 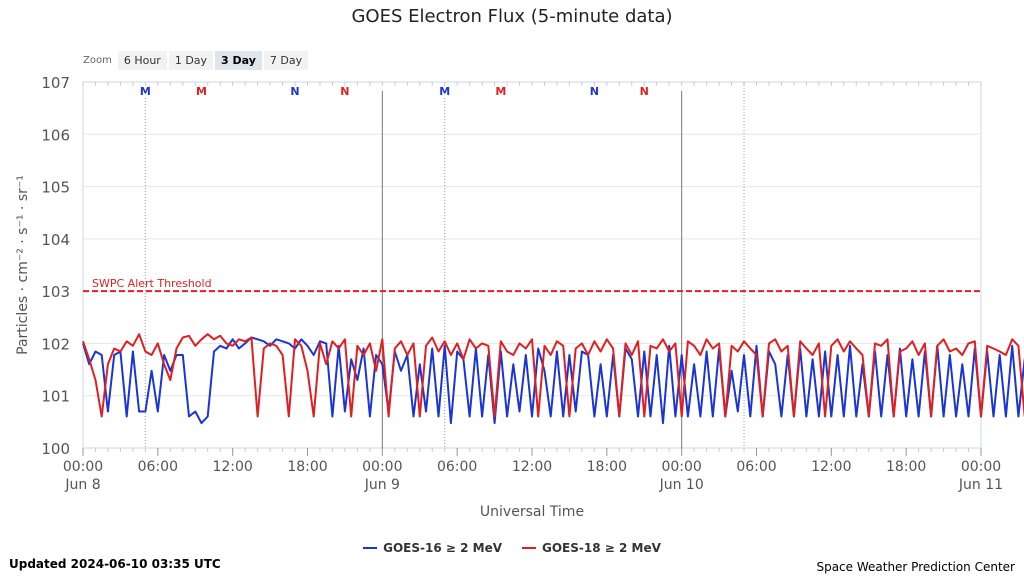 I want to click on x-tick-date-label: Jun 11, so click(x=980, y=485).